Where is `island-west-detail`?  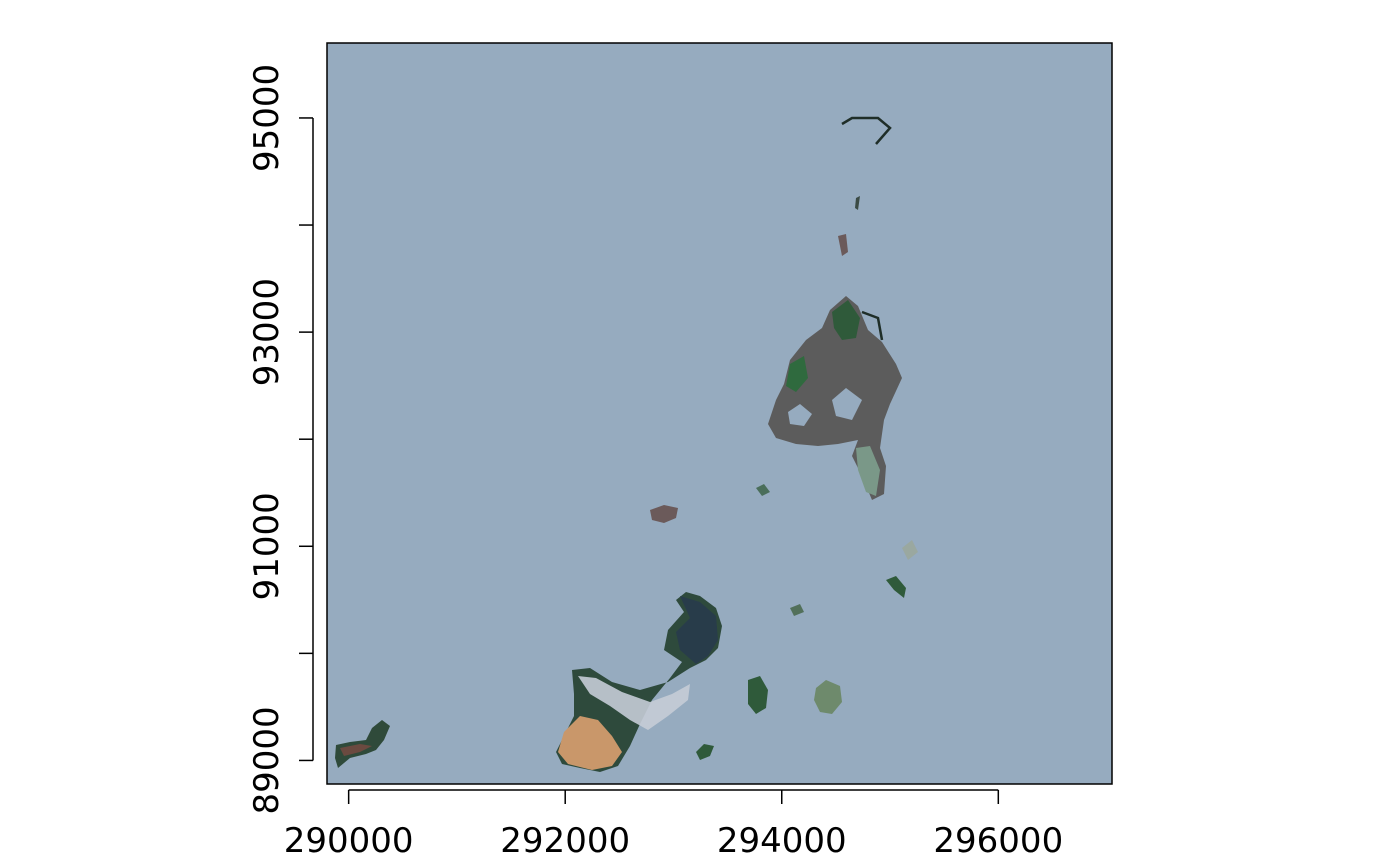 island-west-detail is located at coordinates (356, 750).